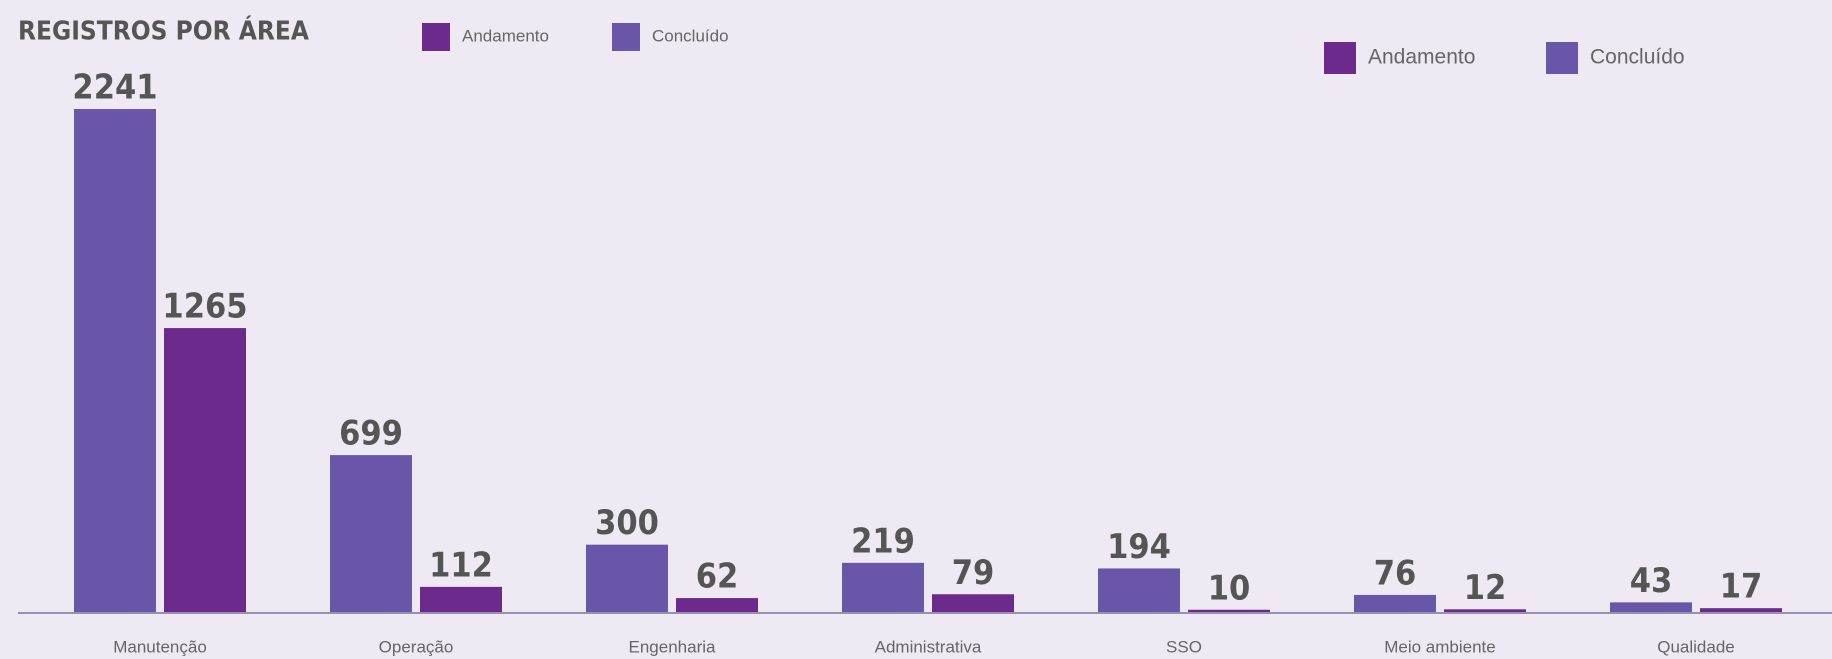  Describe the element at coordinates (371, 434) in the screenshot. I see `value-label: 699` at that location.